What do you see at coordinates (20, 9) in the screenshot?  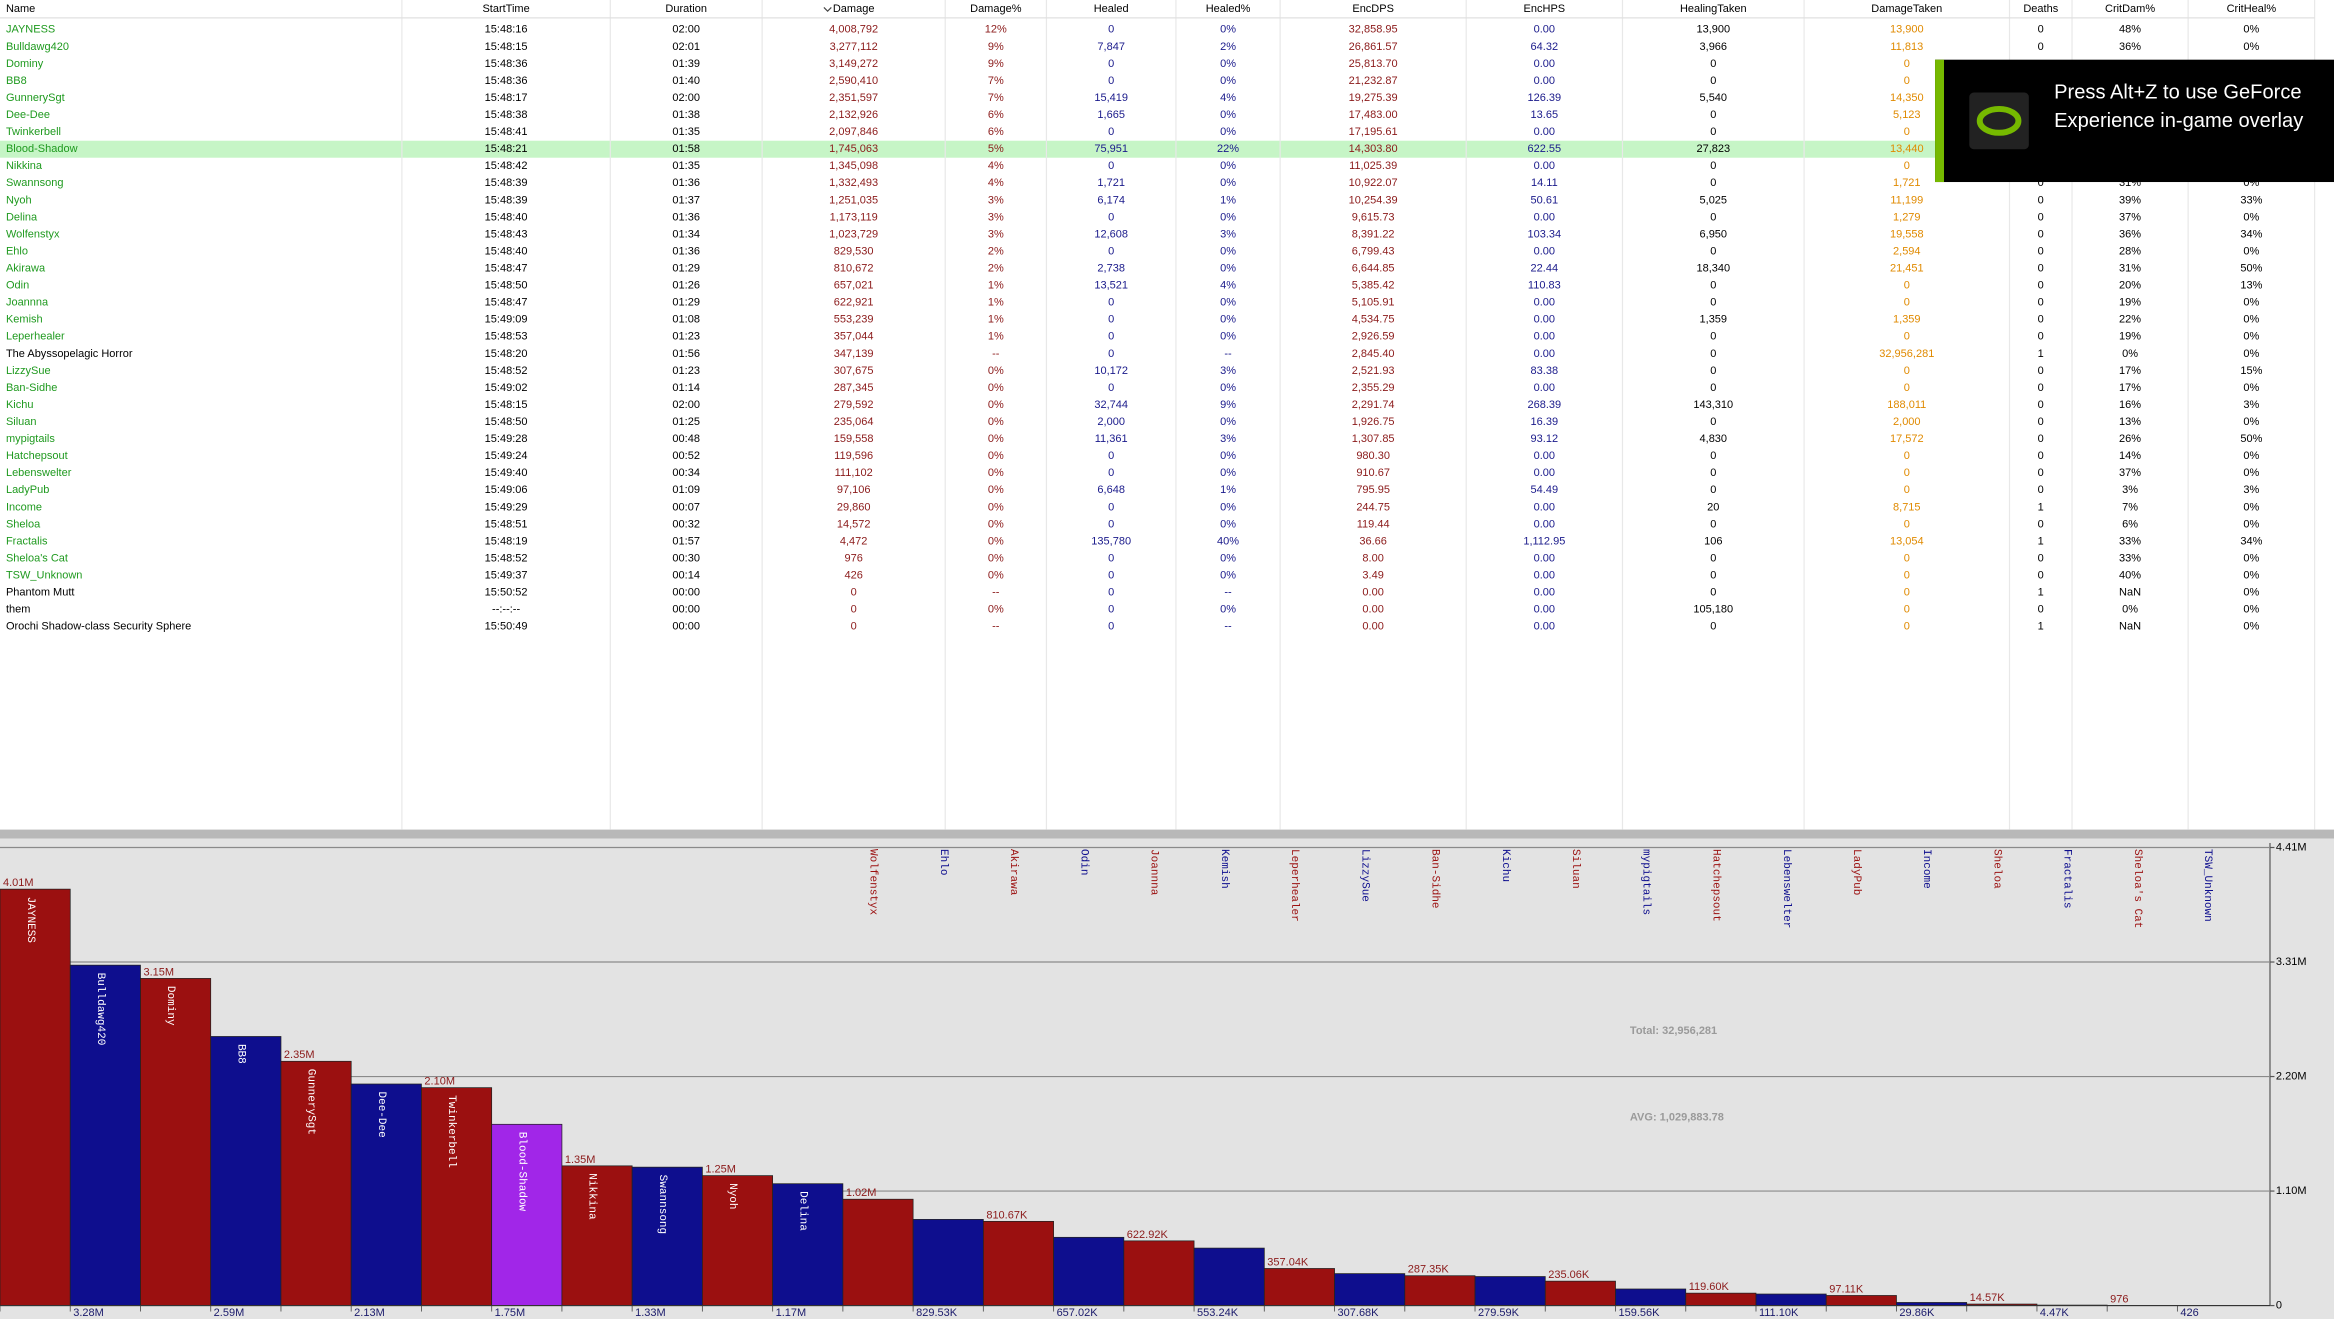 I see `column-header: Name` at bounding box center [20, 9].